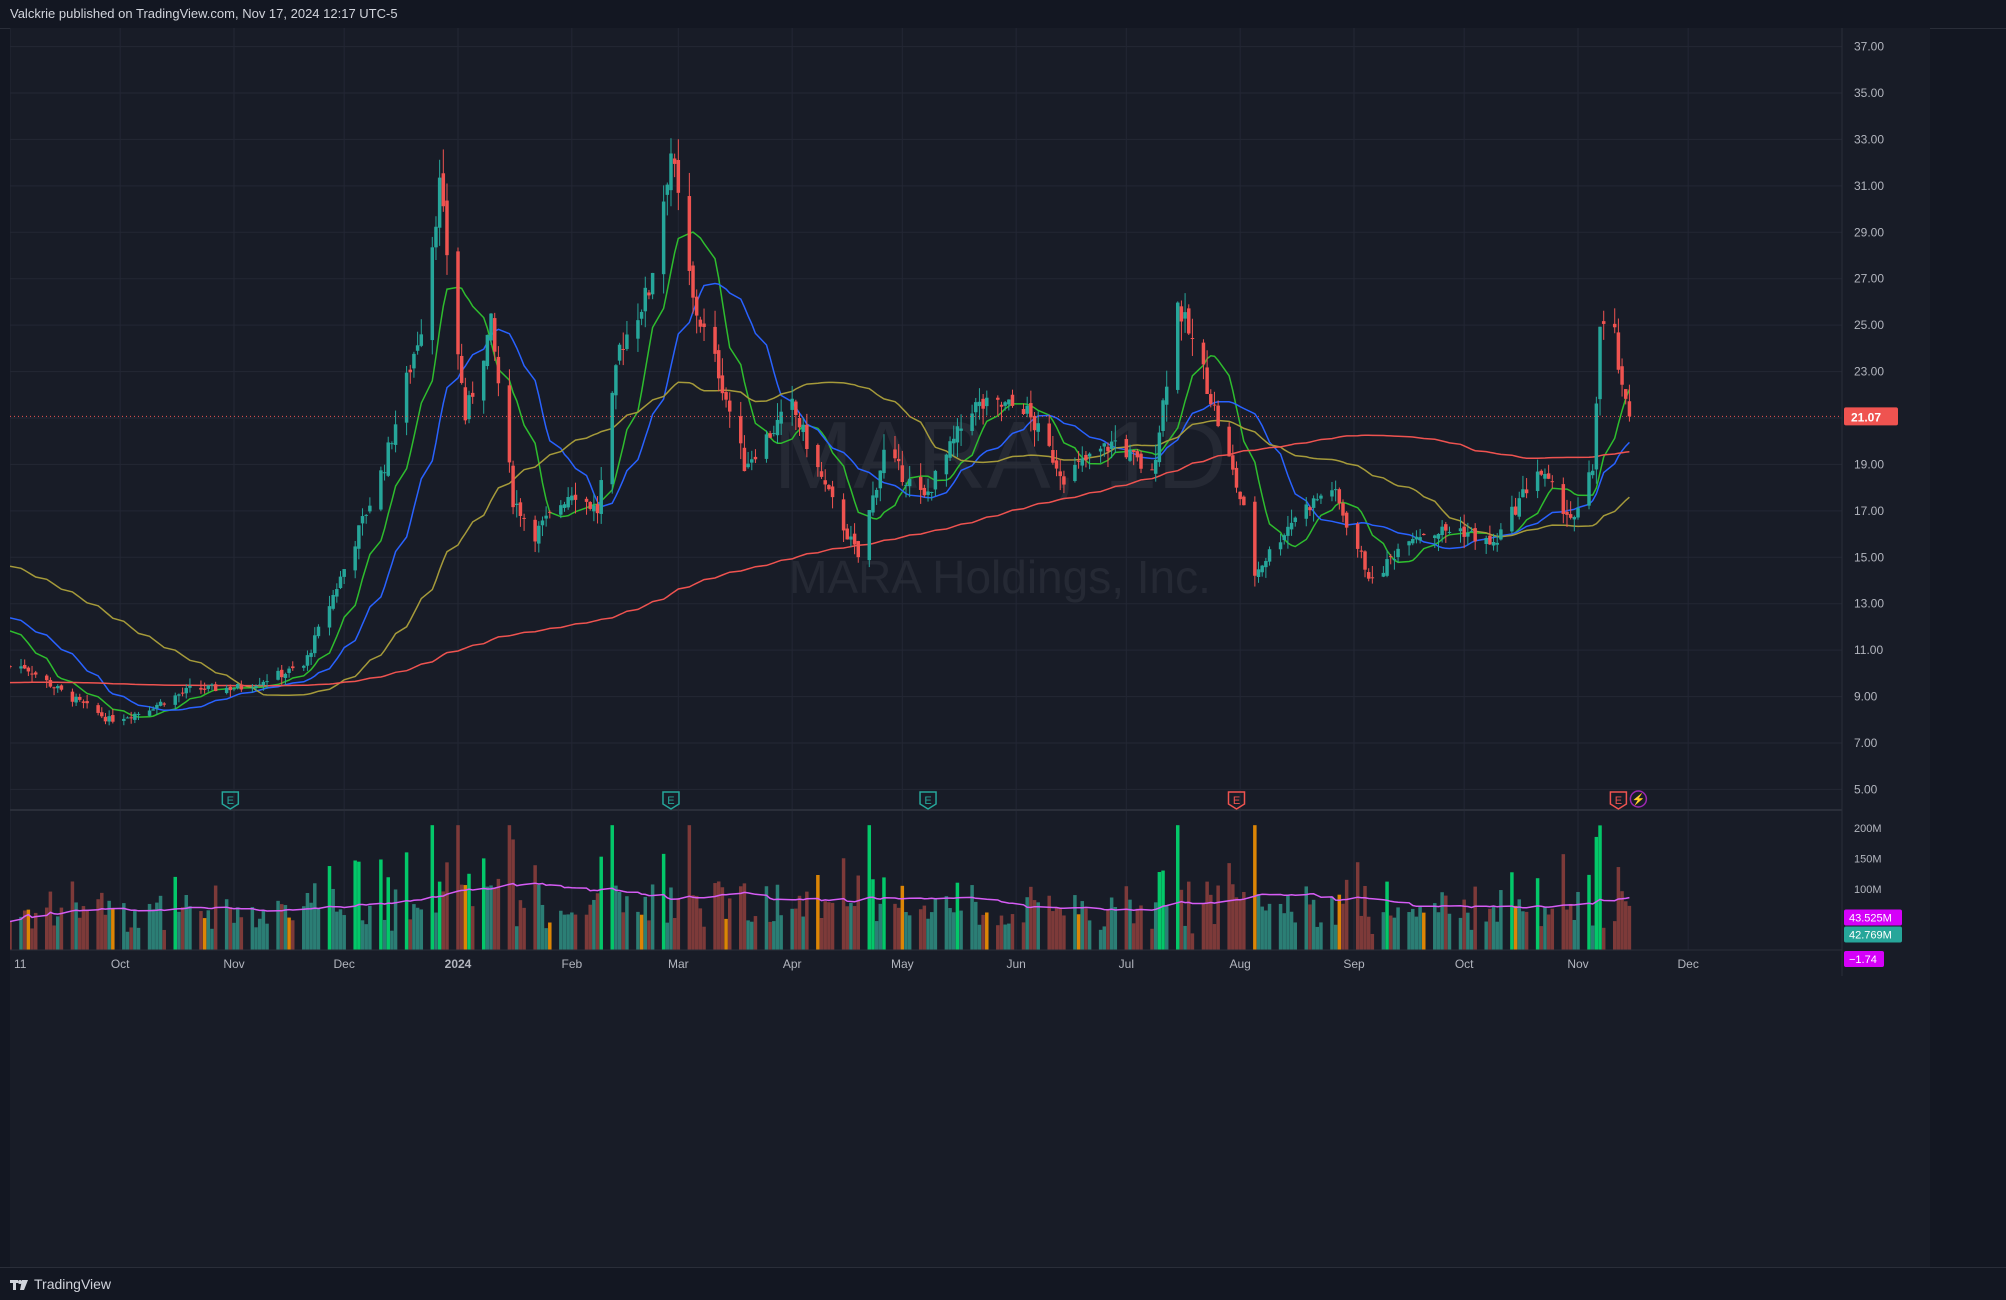  I want to click on price-tick: 33.00, so click(1869, 139).